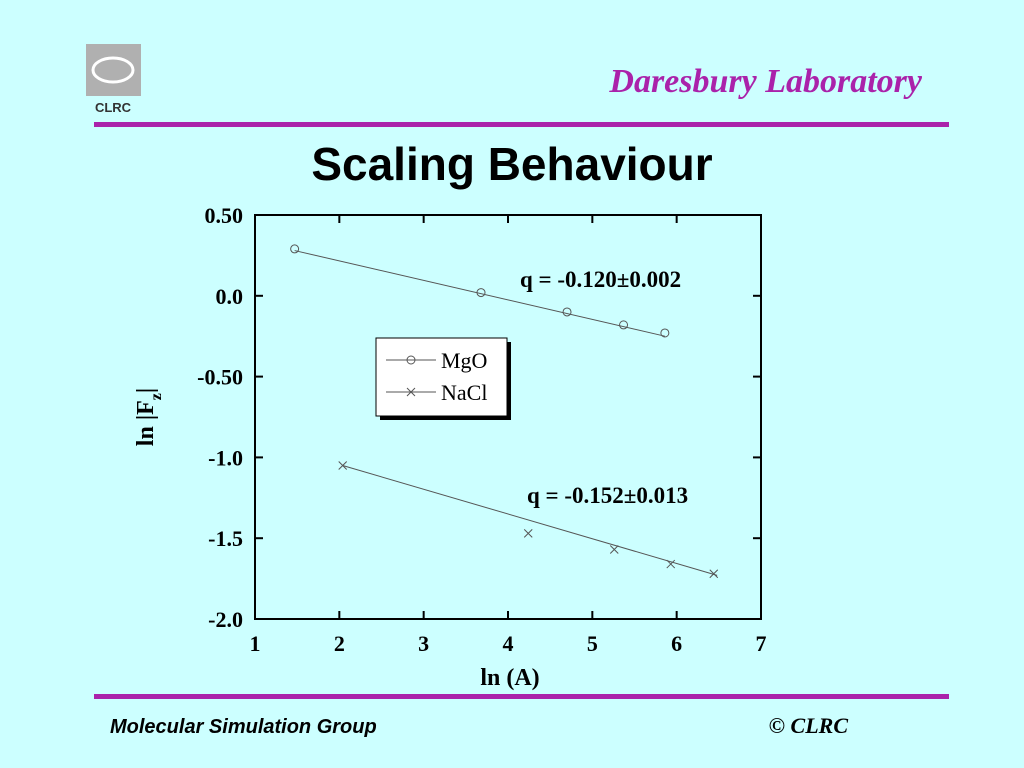 This screenshot has height=768, width=1024. I want to click on y-tick-label: -0.50, so click(220, 377).